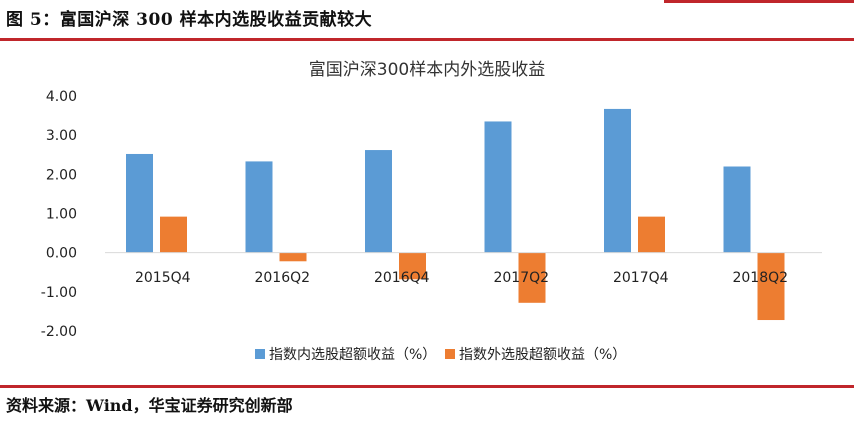 Image resolution: width=854 pixels, height=430 pixels. I want to click on bar-out-2017Q2, so click(532, 277).